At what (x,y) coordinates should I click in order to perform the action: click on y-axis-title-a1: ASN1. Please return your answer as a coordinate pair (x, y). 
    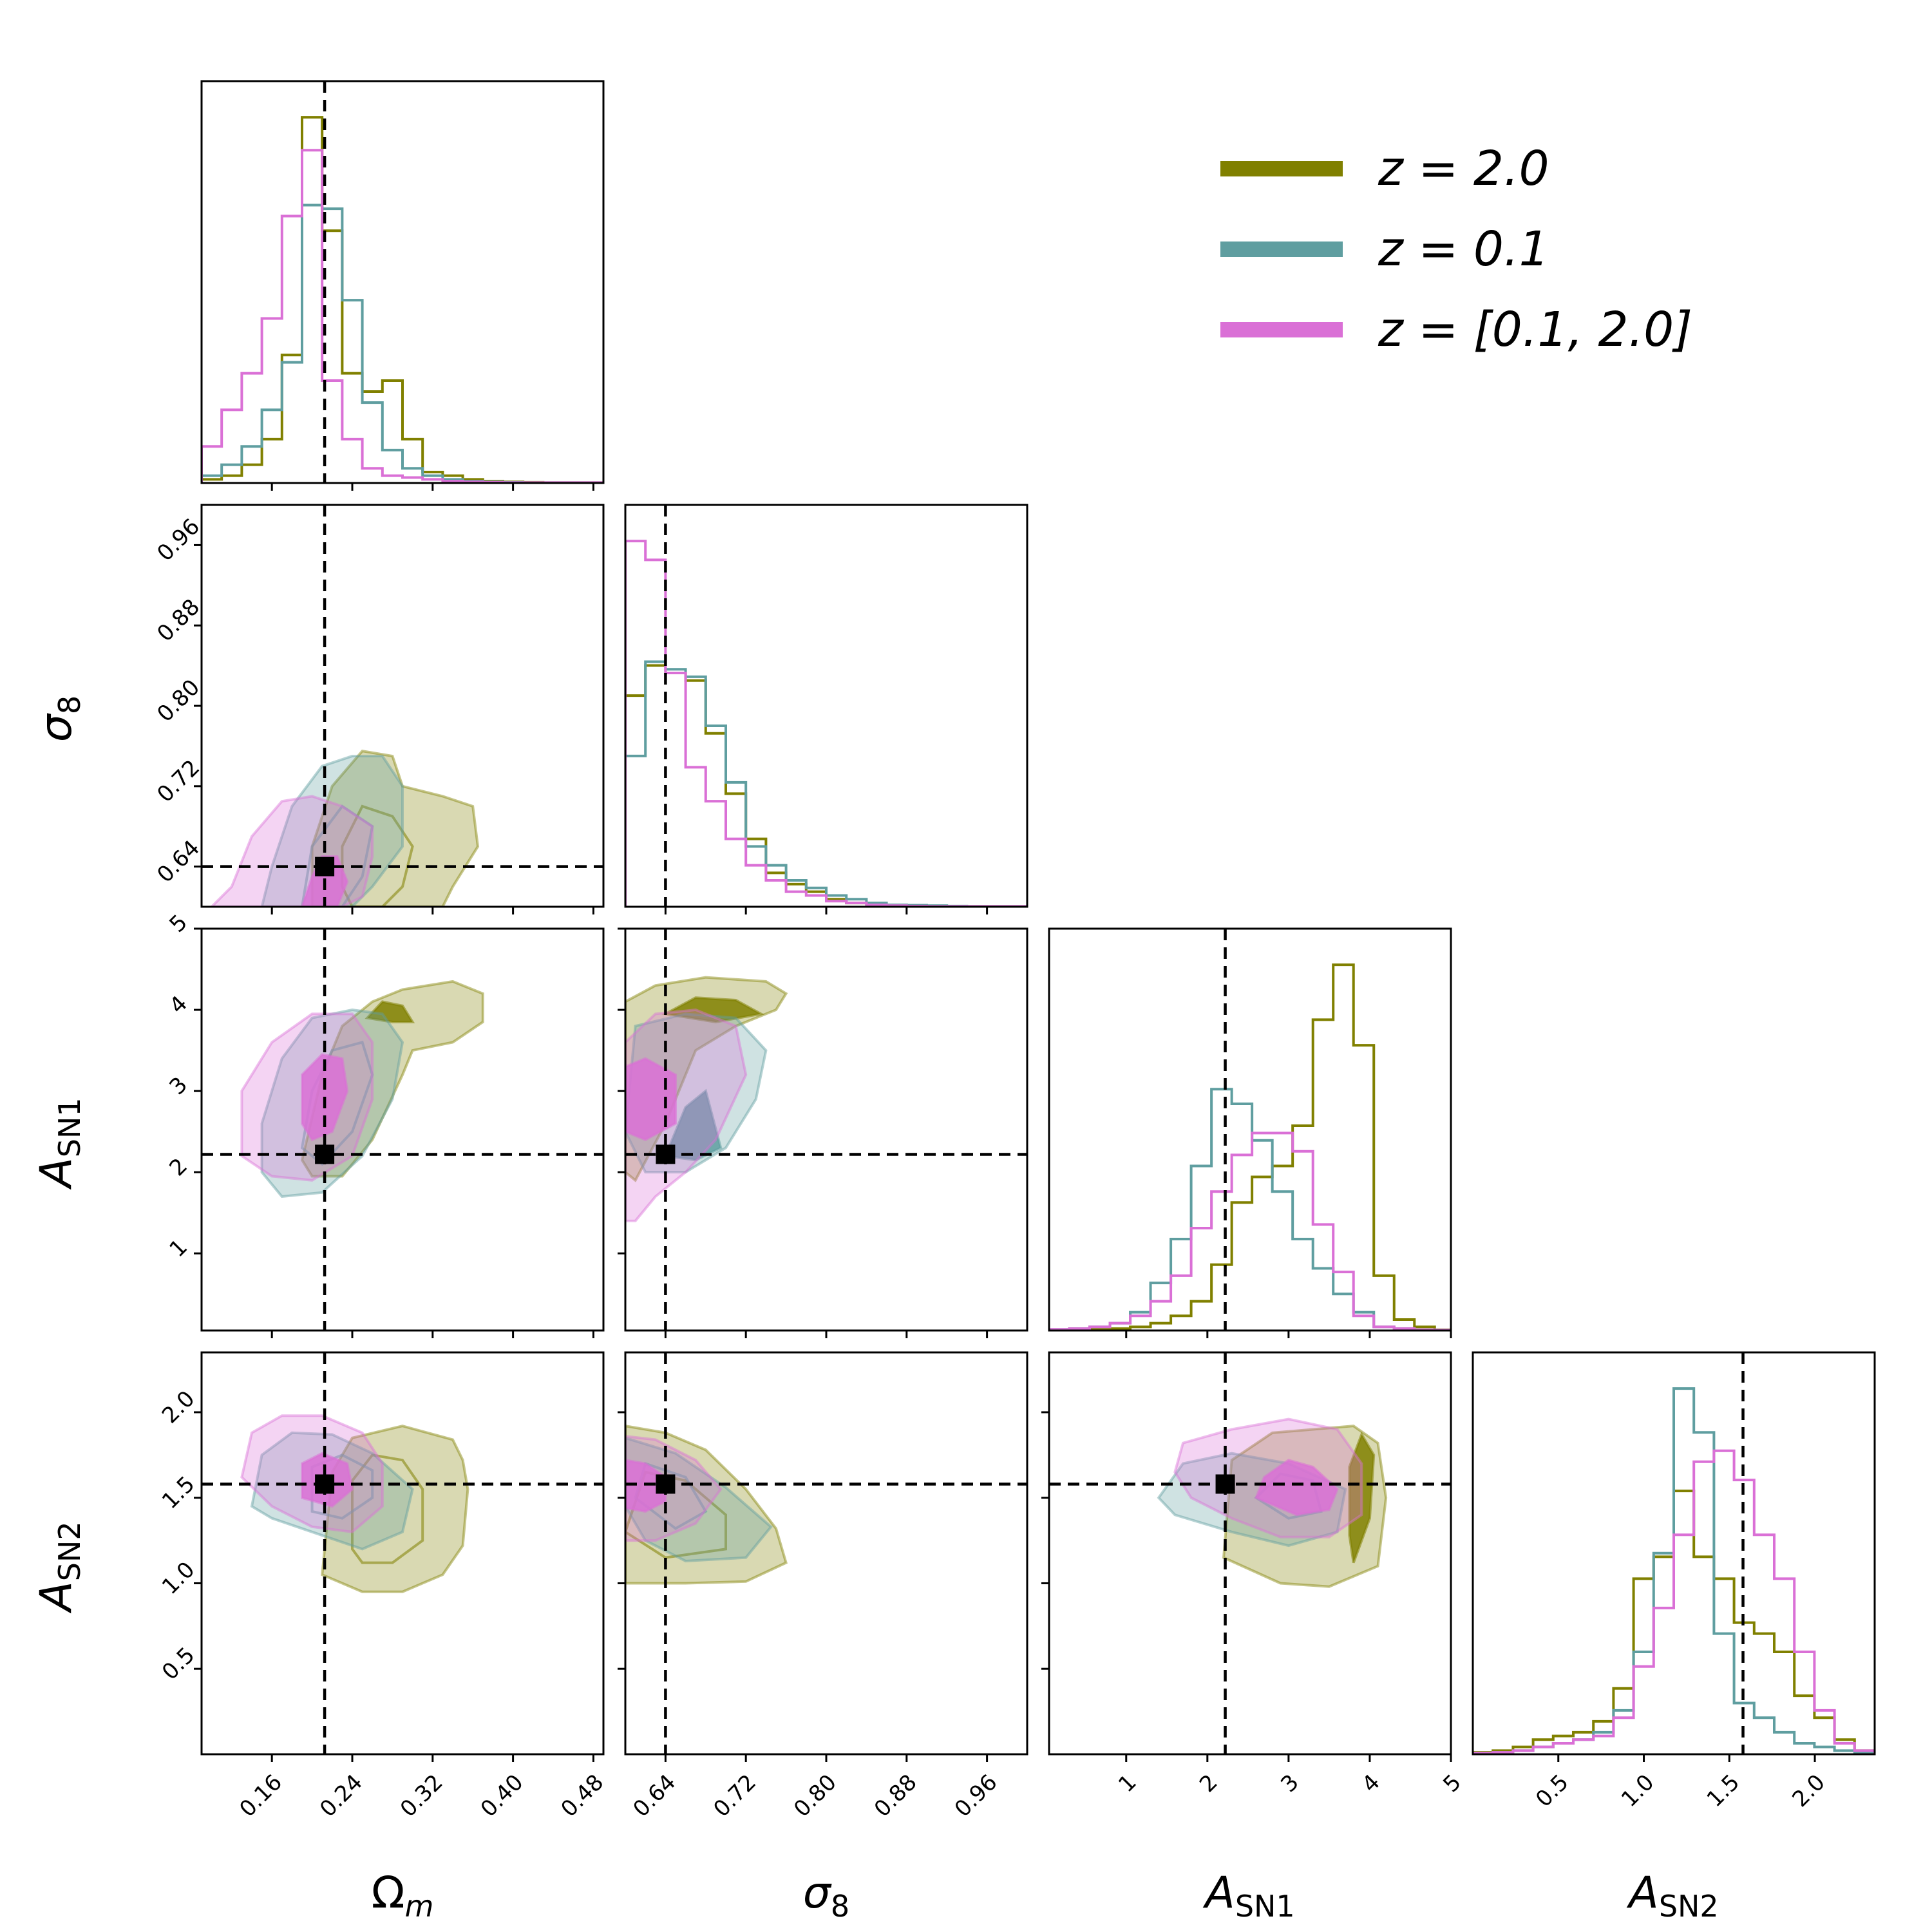
    Looking at the image, I should click on (59, 1143).